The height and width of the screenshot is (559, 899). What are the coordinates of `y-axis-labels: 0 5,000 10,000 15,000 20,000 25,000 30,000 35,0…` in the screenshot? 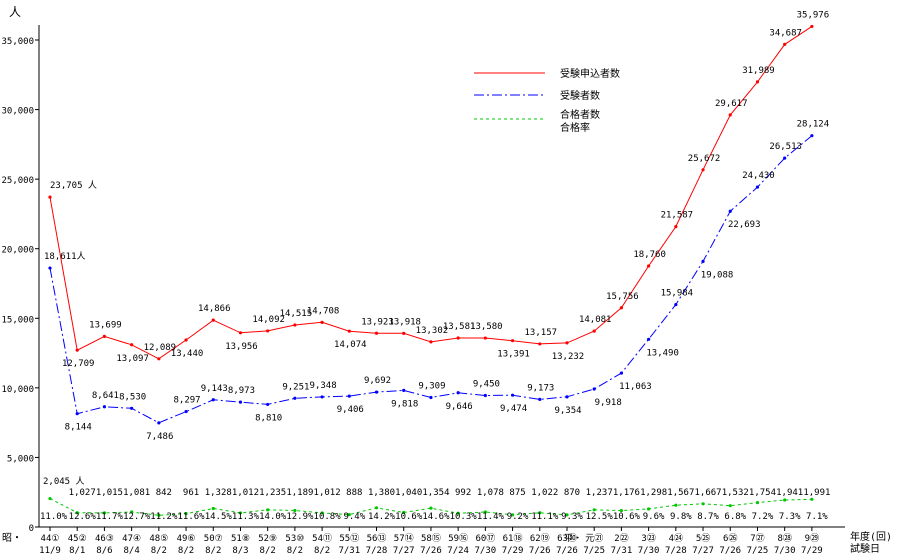 It's located at (17, 285).